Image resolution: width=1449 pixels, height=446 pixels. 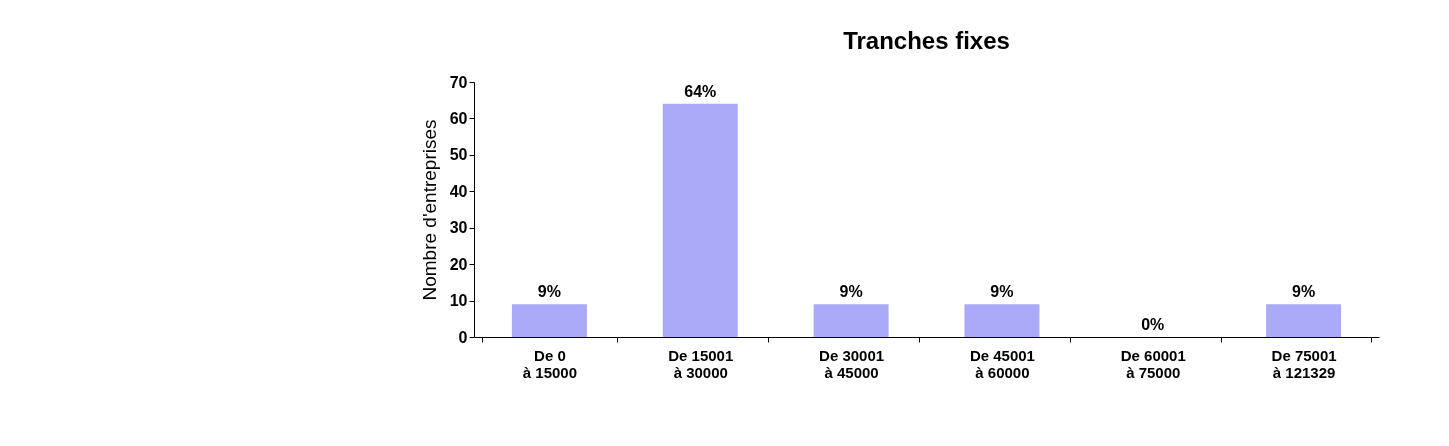 What do you see at coordinates (1153, 363) in the screenshot?
I see `x-tick-label: De 60001 à 75000` at bounding box center [1153, 363].